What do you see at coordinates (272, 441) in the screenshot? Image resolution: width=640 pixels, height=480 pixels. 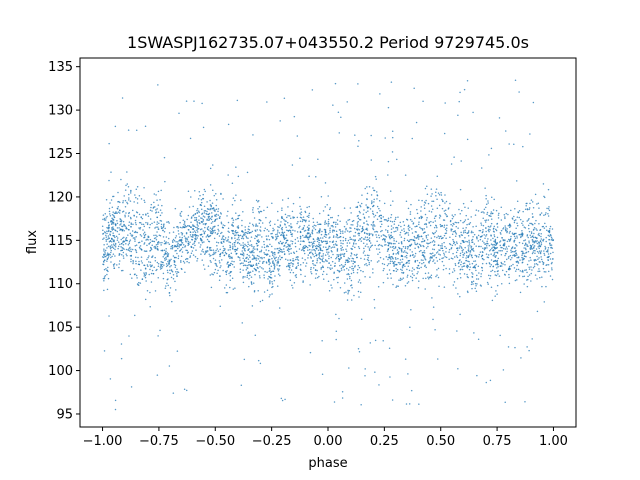 I see `x-tick-label: −0.25` at bounding box center [272, 441].